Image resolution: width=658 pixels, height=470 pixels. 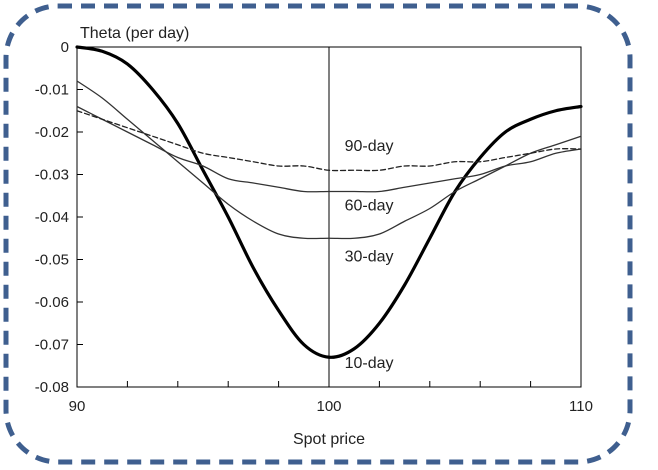 I want to click on x-tick-label: 110, so click(x=581, y=406).